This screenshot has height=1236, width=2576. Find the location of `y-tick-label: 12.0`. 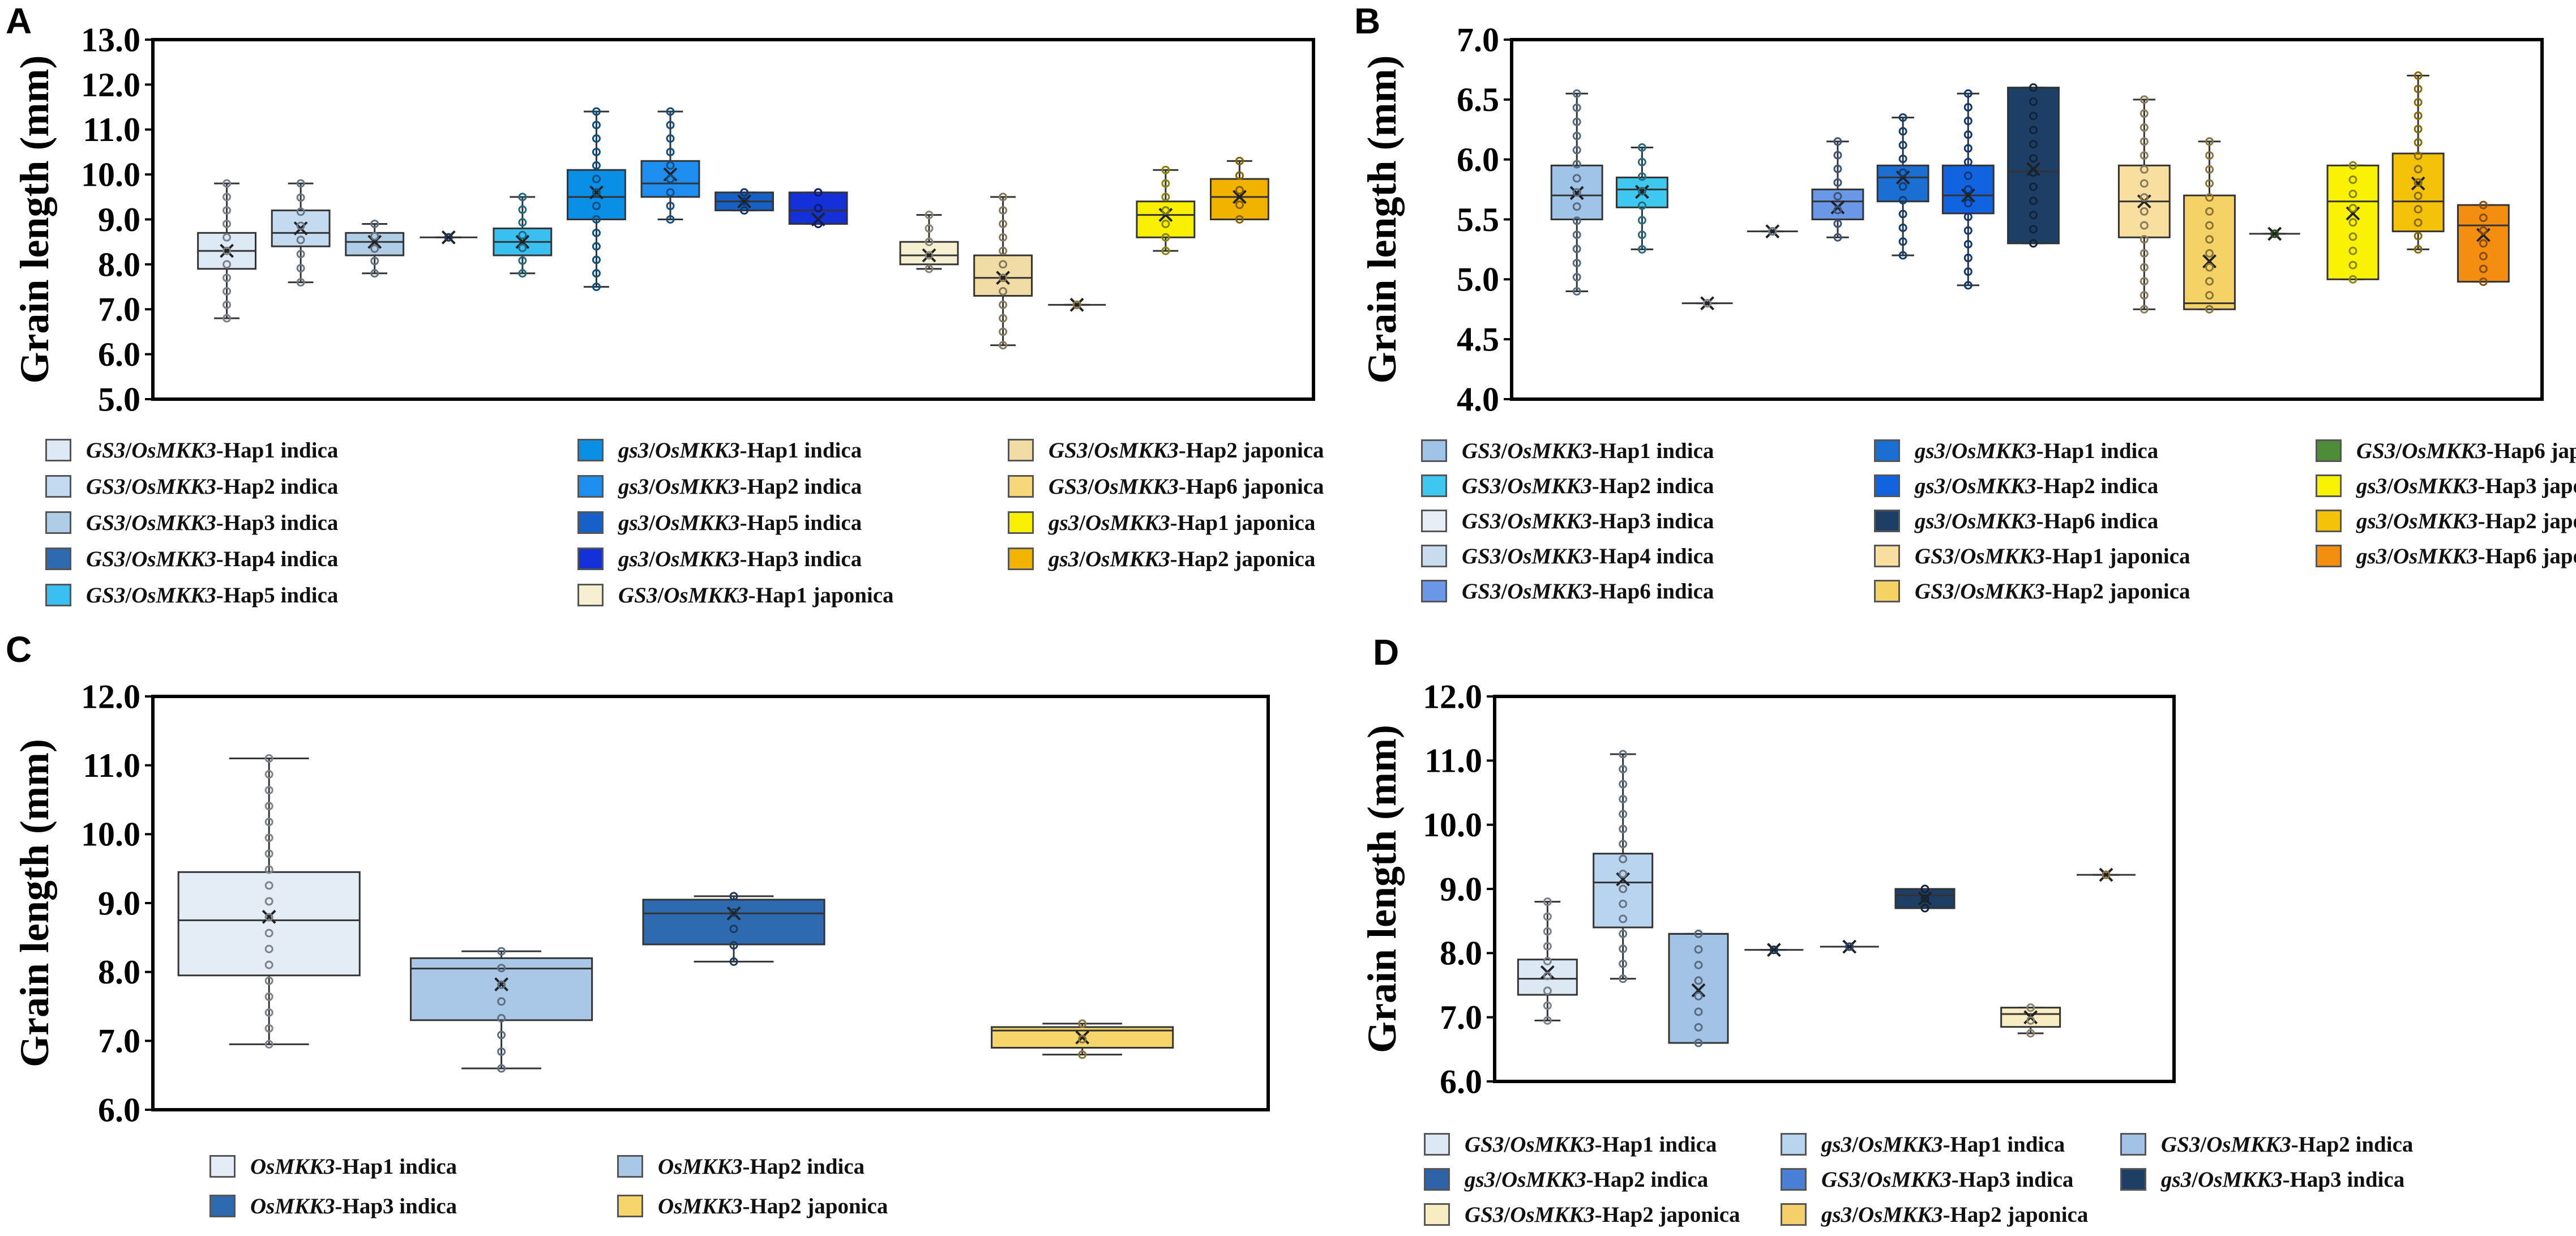

y-tick-label: 12.0 is located at coordinates (110, 85).